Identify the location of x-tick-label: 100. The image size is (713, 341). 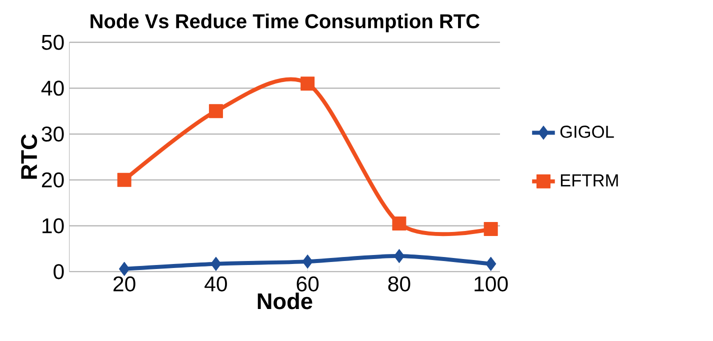
(491, 284).